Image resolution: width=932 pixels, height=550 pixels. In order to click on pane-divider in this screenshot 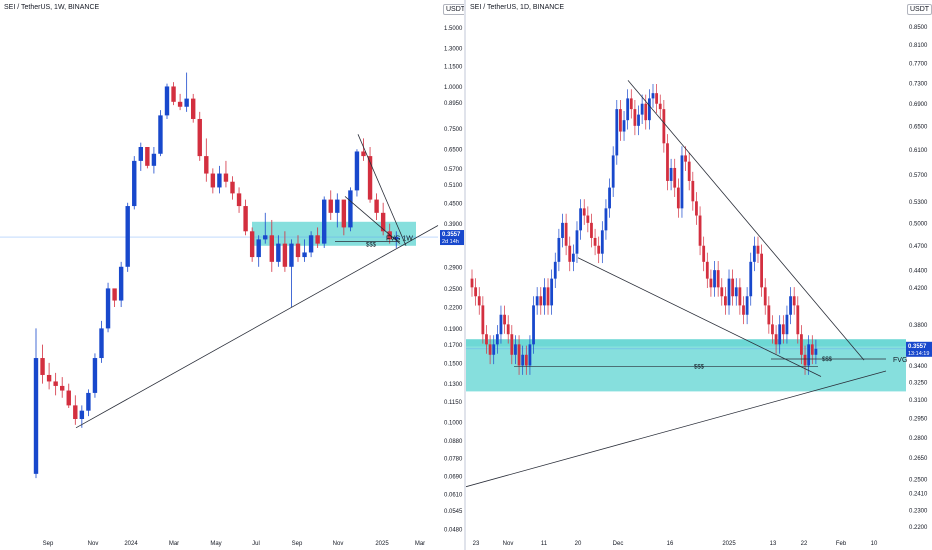, I will do `click(465, 275)`.